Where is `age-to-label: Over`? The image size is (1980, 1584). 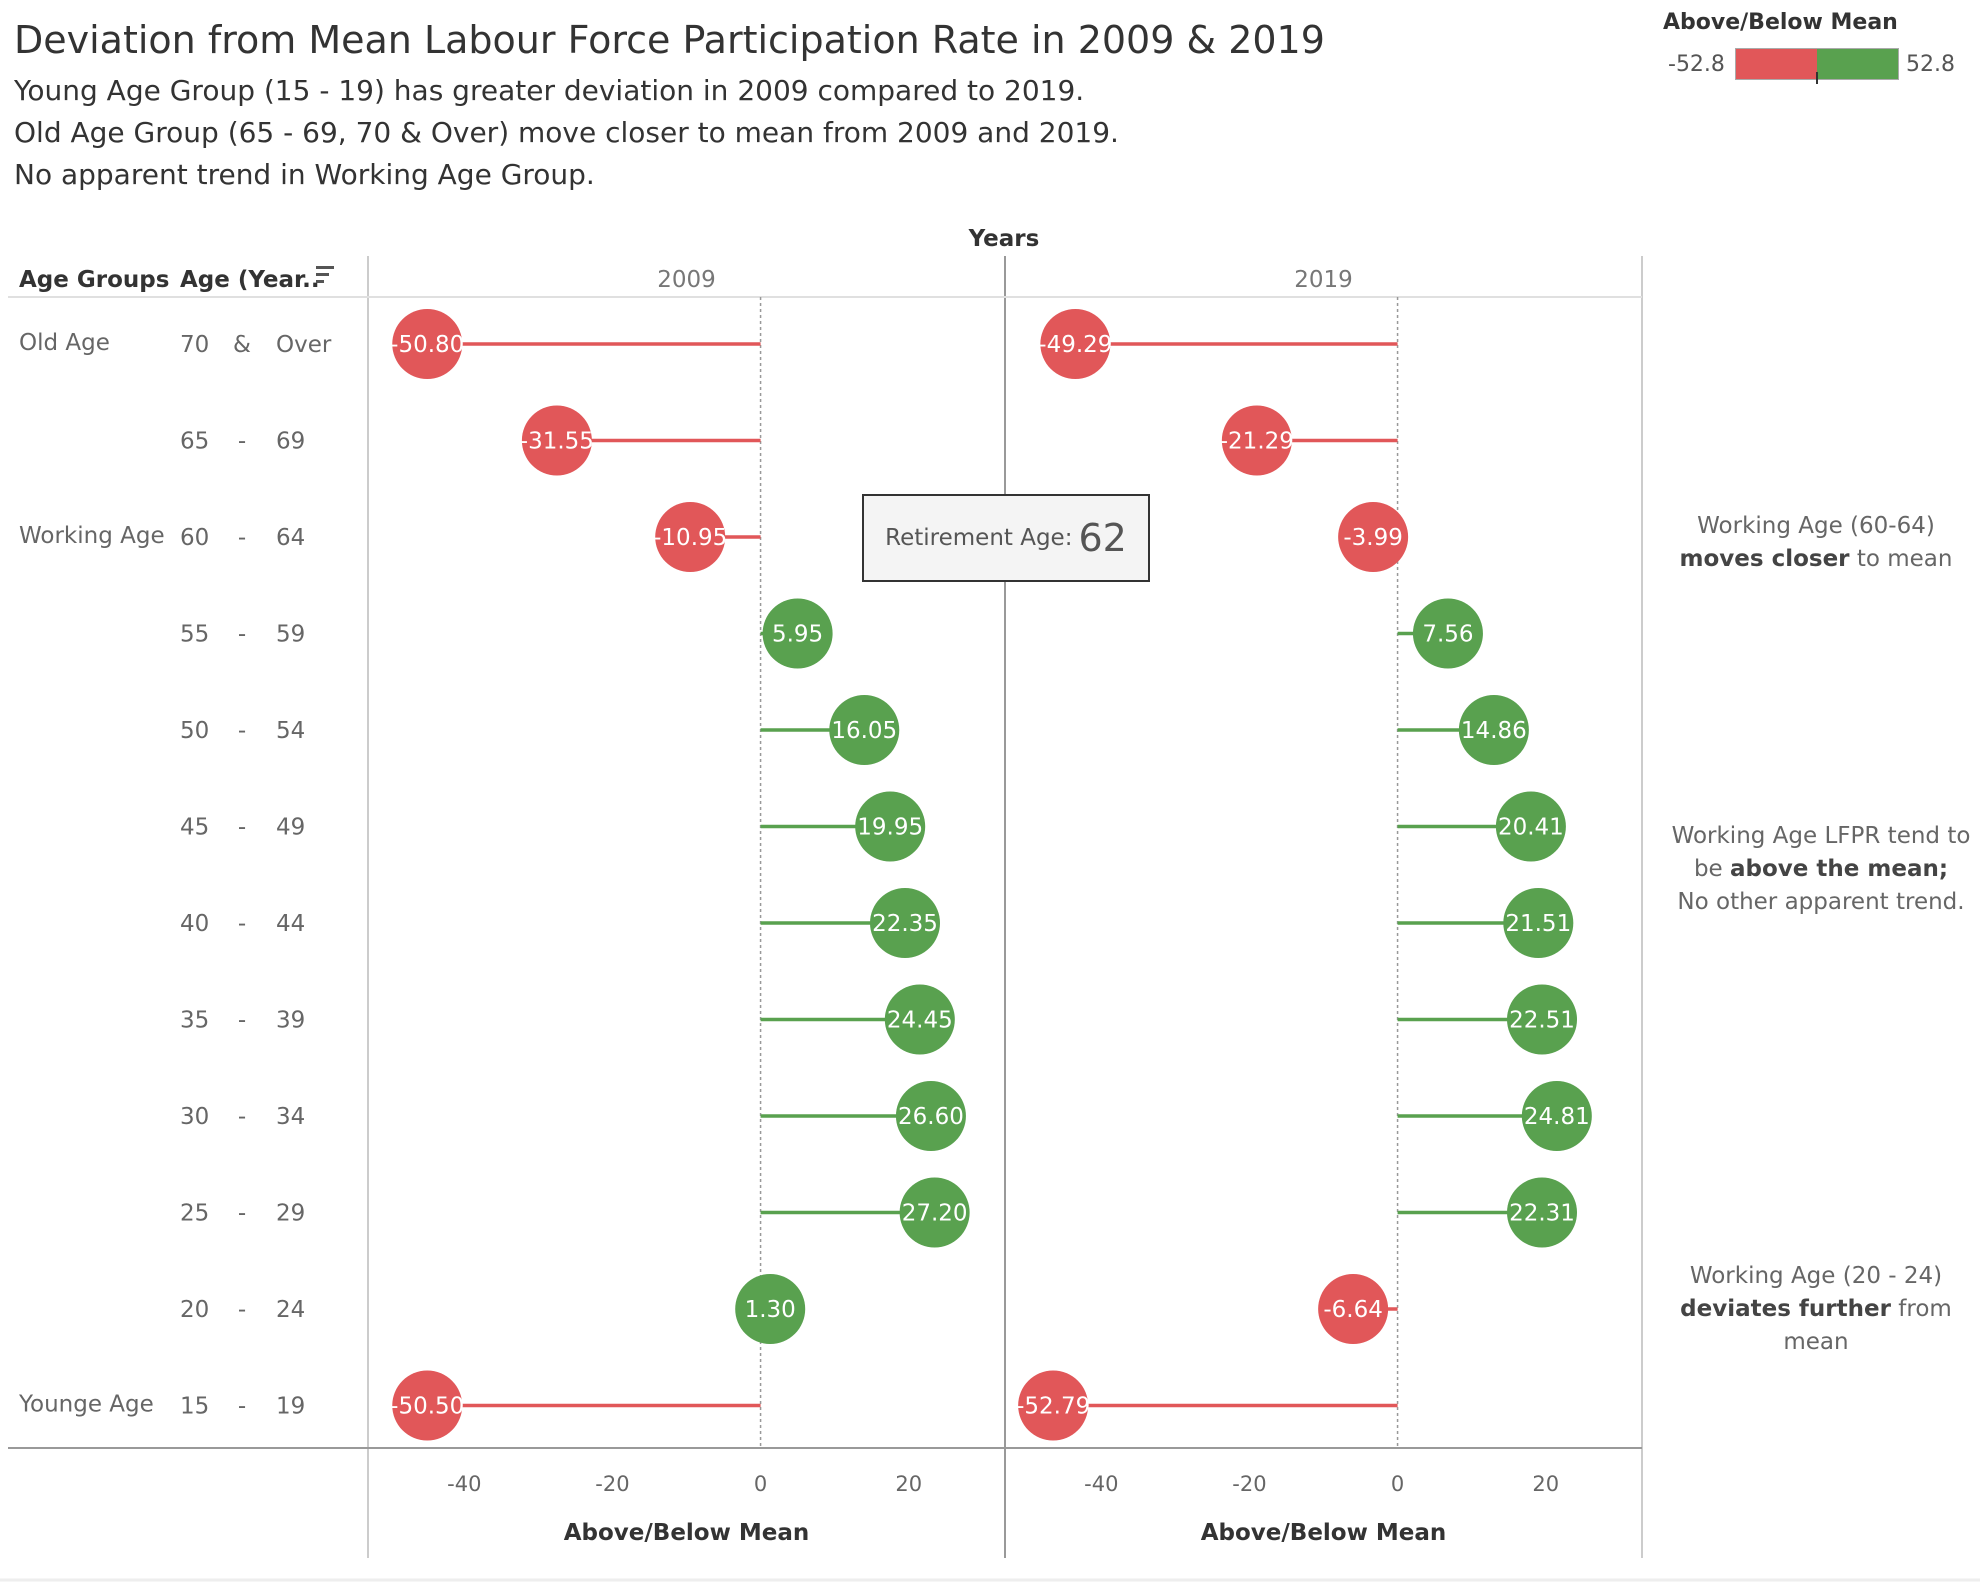
age-to-label: Over is located at coordinates (304, 345).